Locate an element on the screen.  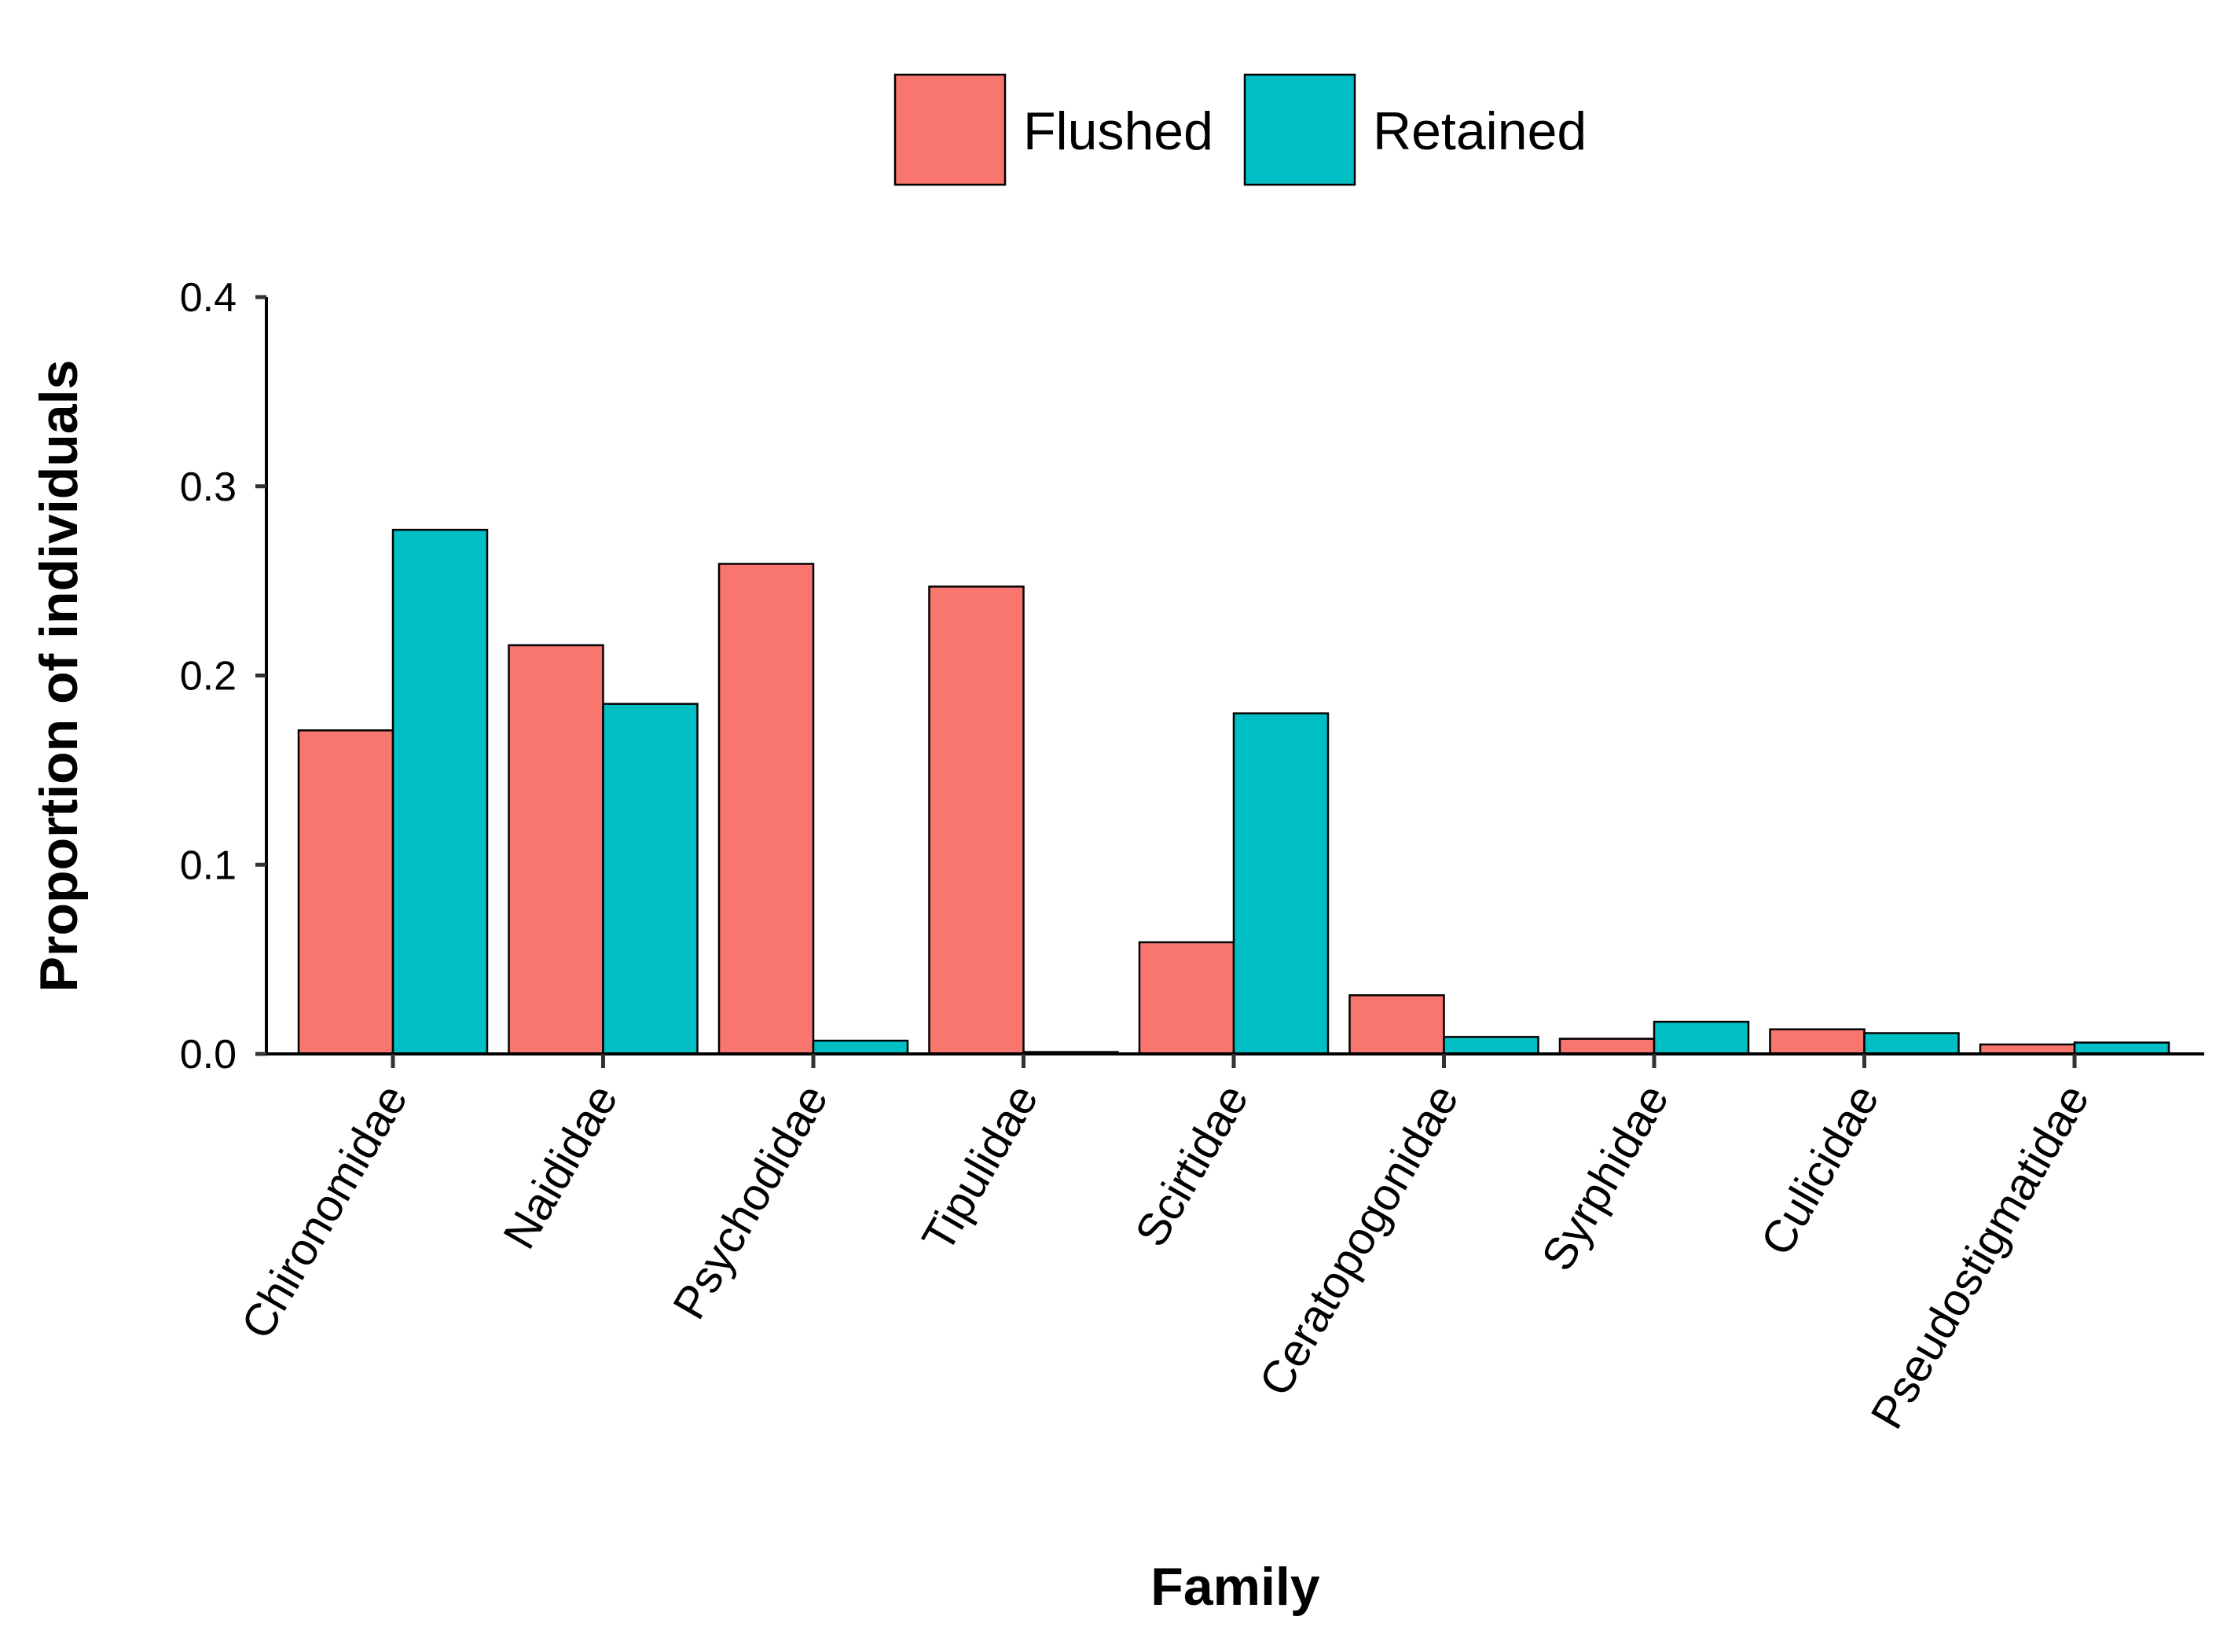
bar-retained-culicidae is located at coordinates (1911, 1043).